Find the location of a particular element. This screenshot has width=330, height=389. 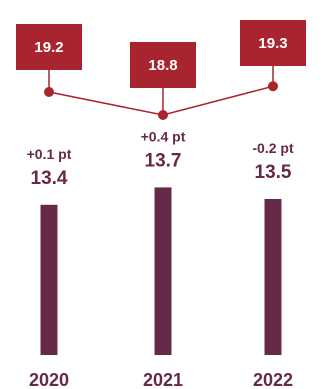

line-data-label: 18.8 is located at coordinates (162, 65).